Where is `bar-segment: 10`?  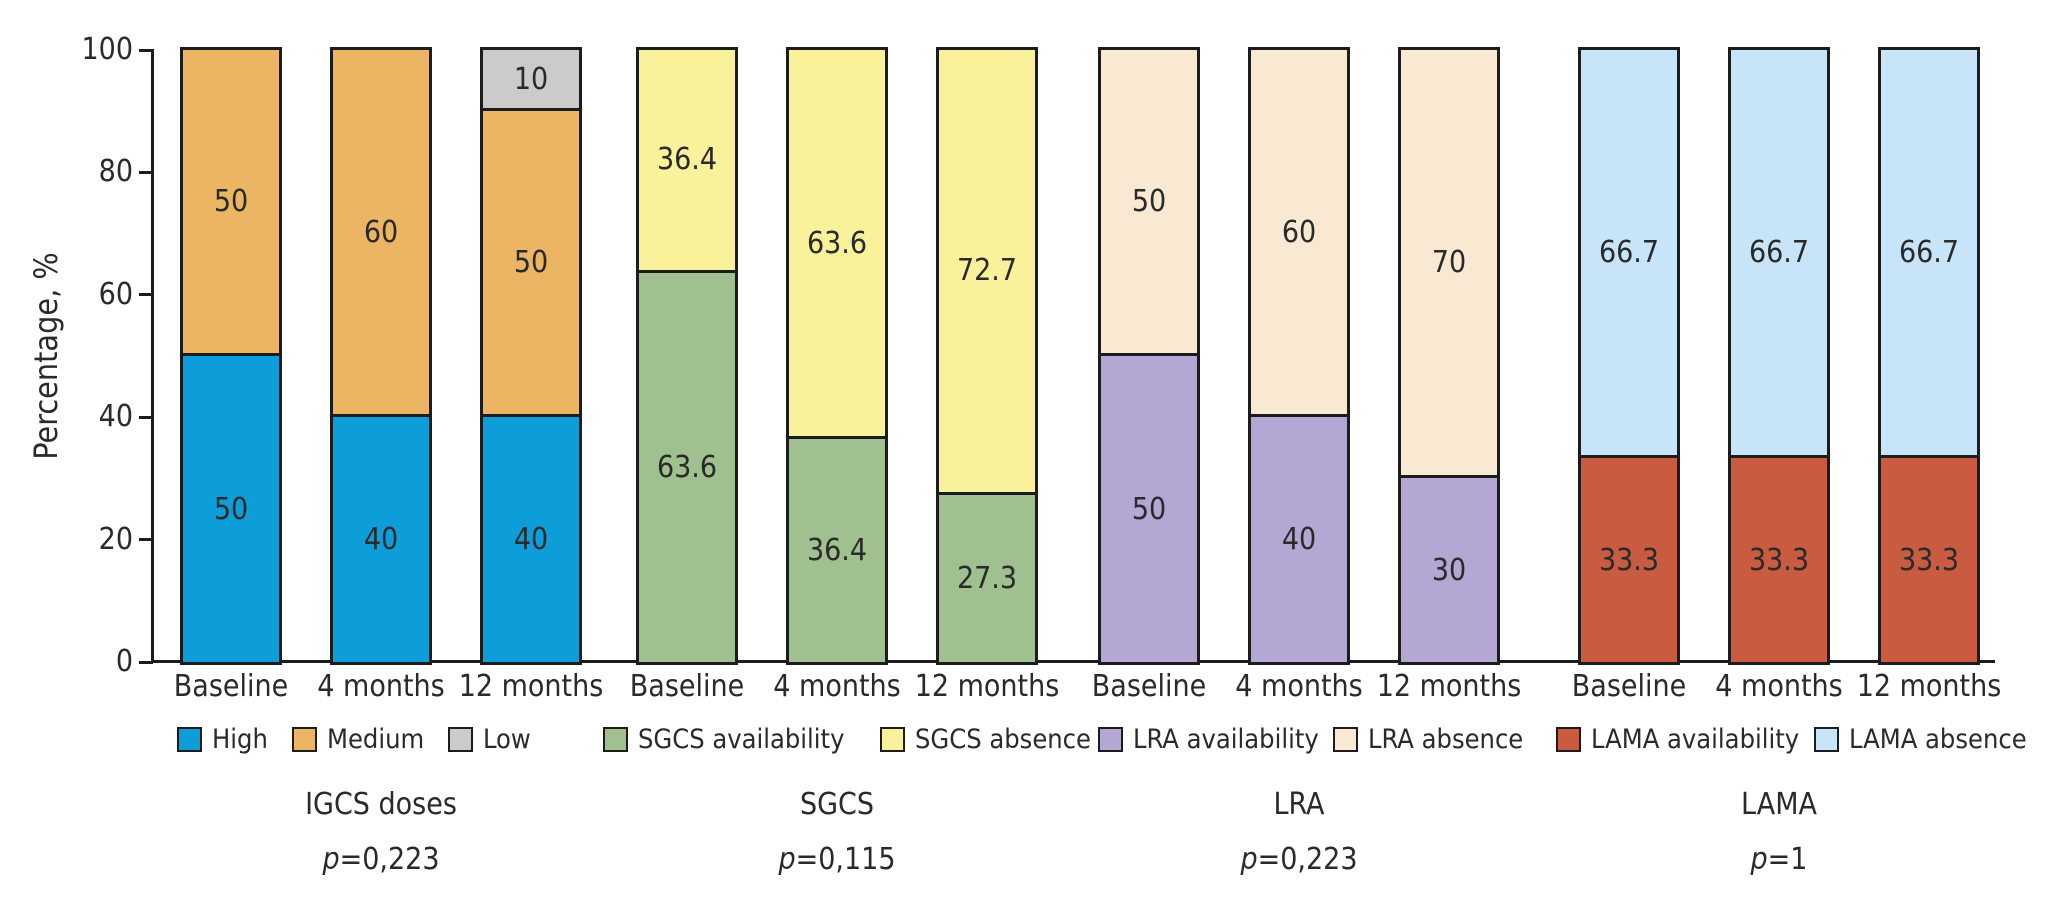 bar-segment: 10 is located at coordinates (531, 81).